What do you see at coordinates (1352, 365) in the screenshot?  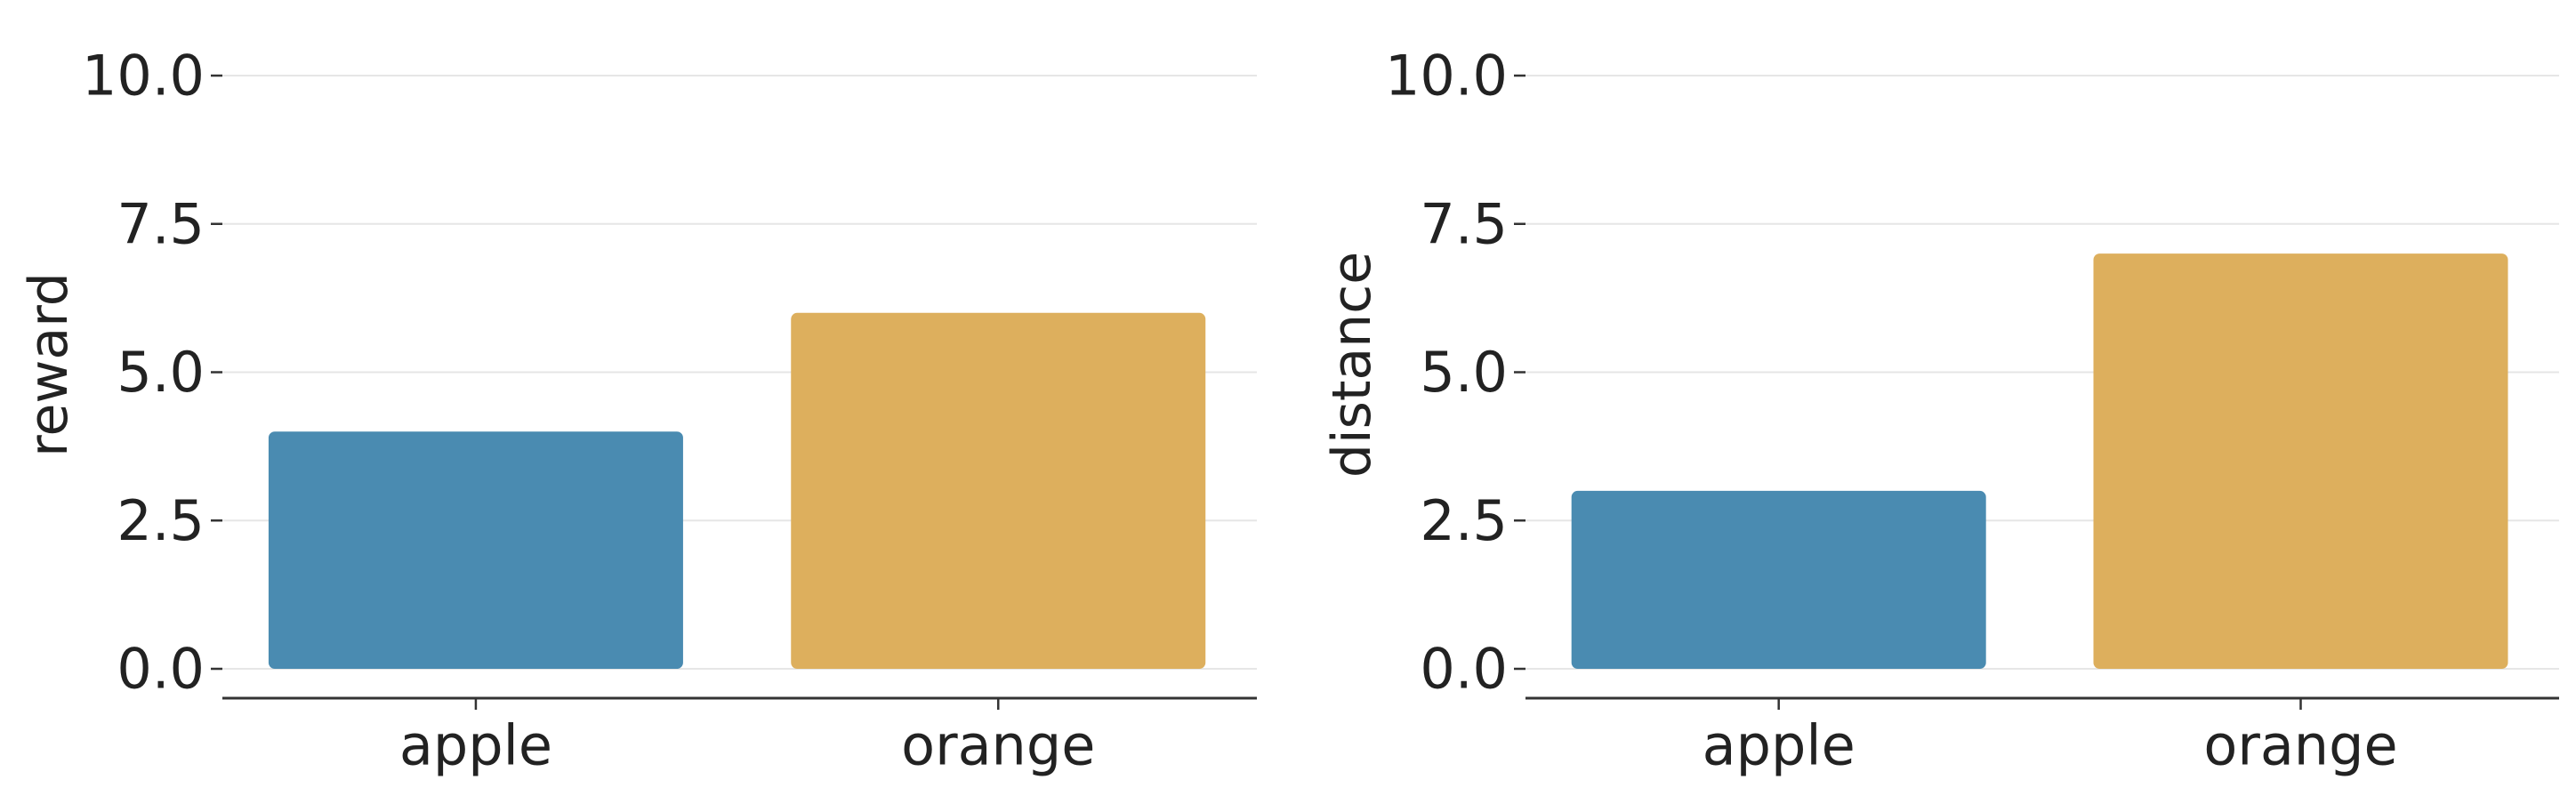 I see `y-axis-label: distance` at bounding box center [1352, 365].